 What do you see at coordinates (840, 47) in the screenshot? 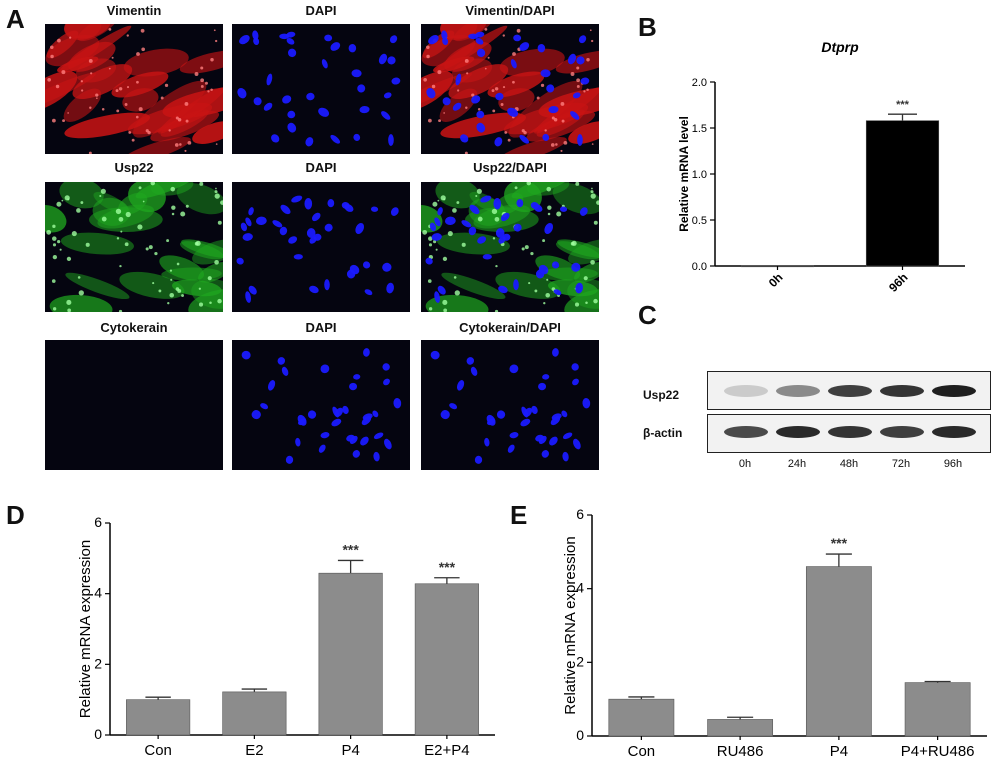
I see `chart-title: Dtprp` at bounding box center [840, 47].